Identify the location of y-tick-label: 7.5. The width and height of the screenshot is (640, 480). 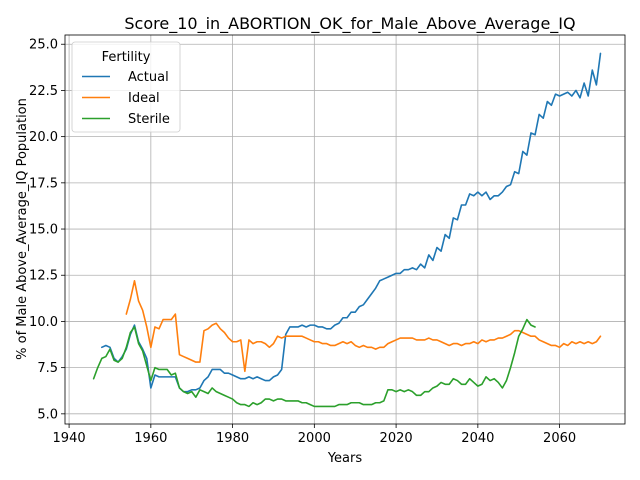
(47, 368).